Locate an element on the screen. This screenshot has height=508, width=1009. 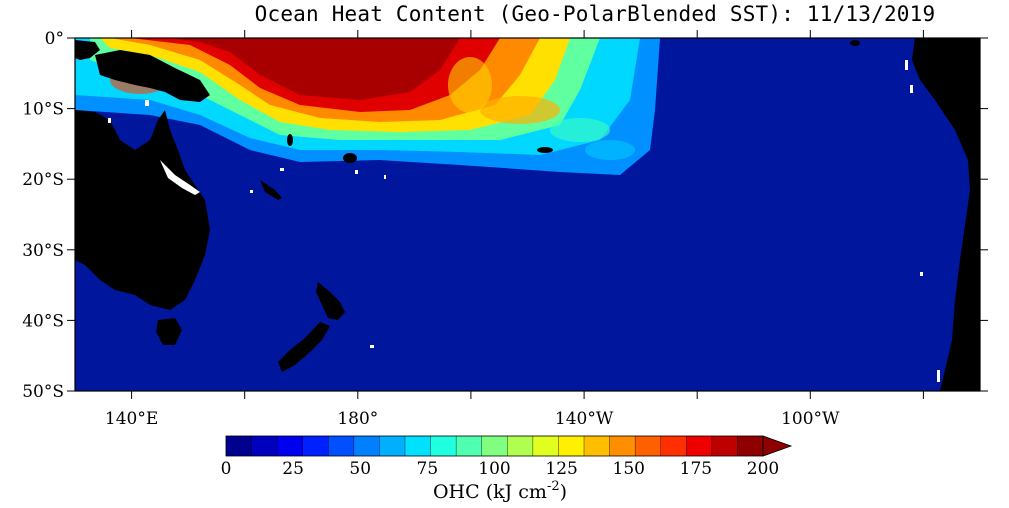
colorbar-tick-label: 175 is located at coordinates (696, 469).